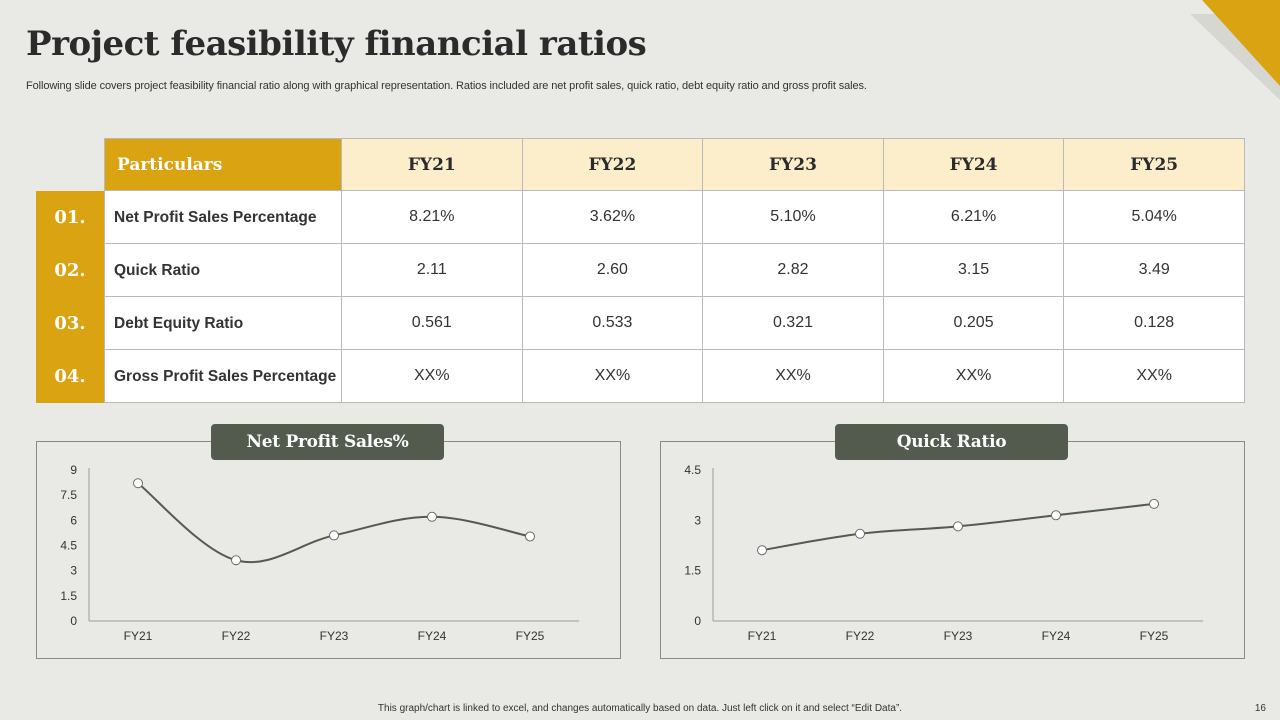 The image size is (1280, 720). Describe the element at coordinates (1154, 323) in the screenshot. I see `row-value: 0.128` at that location.